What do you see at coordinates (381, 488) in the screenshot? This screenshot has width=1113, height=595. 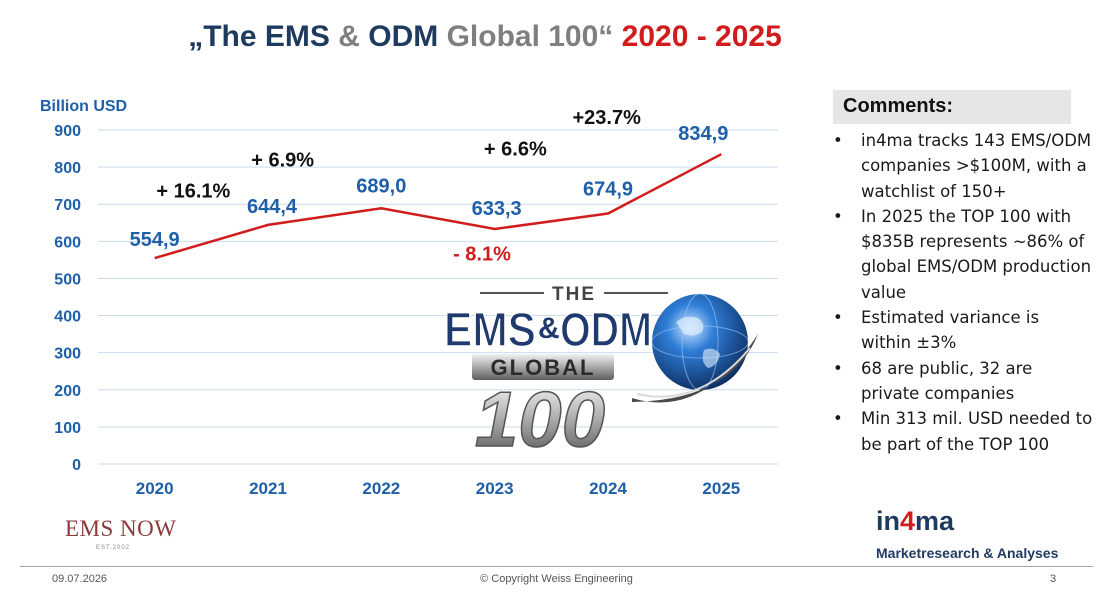 I see `x-tick-label: 2022` at bounding box center [381, 488].